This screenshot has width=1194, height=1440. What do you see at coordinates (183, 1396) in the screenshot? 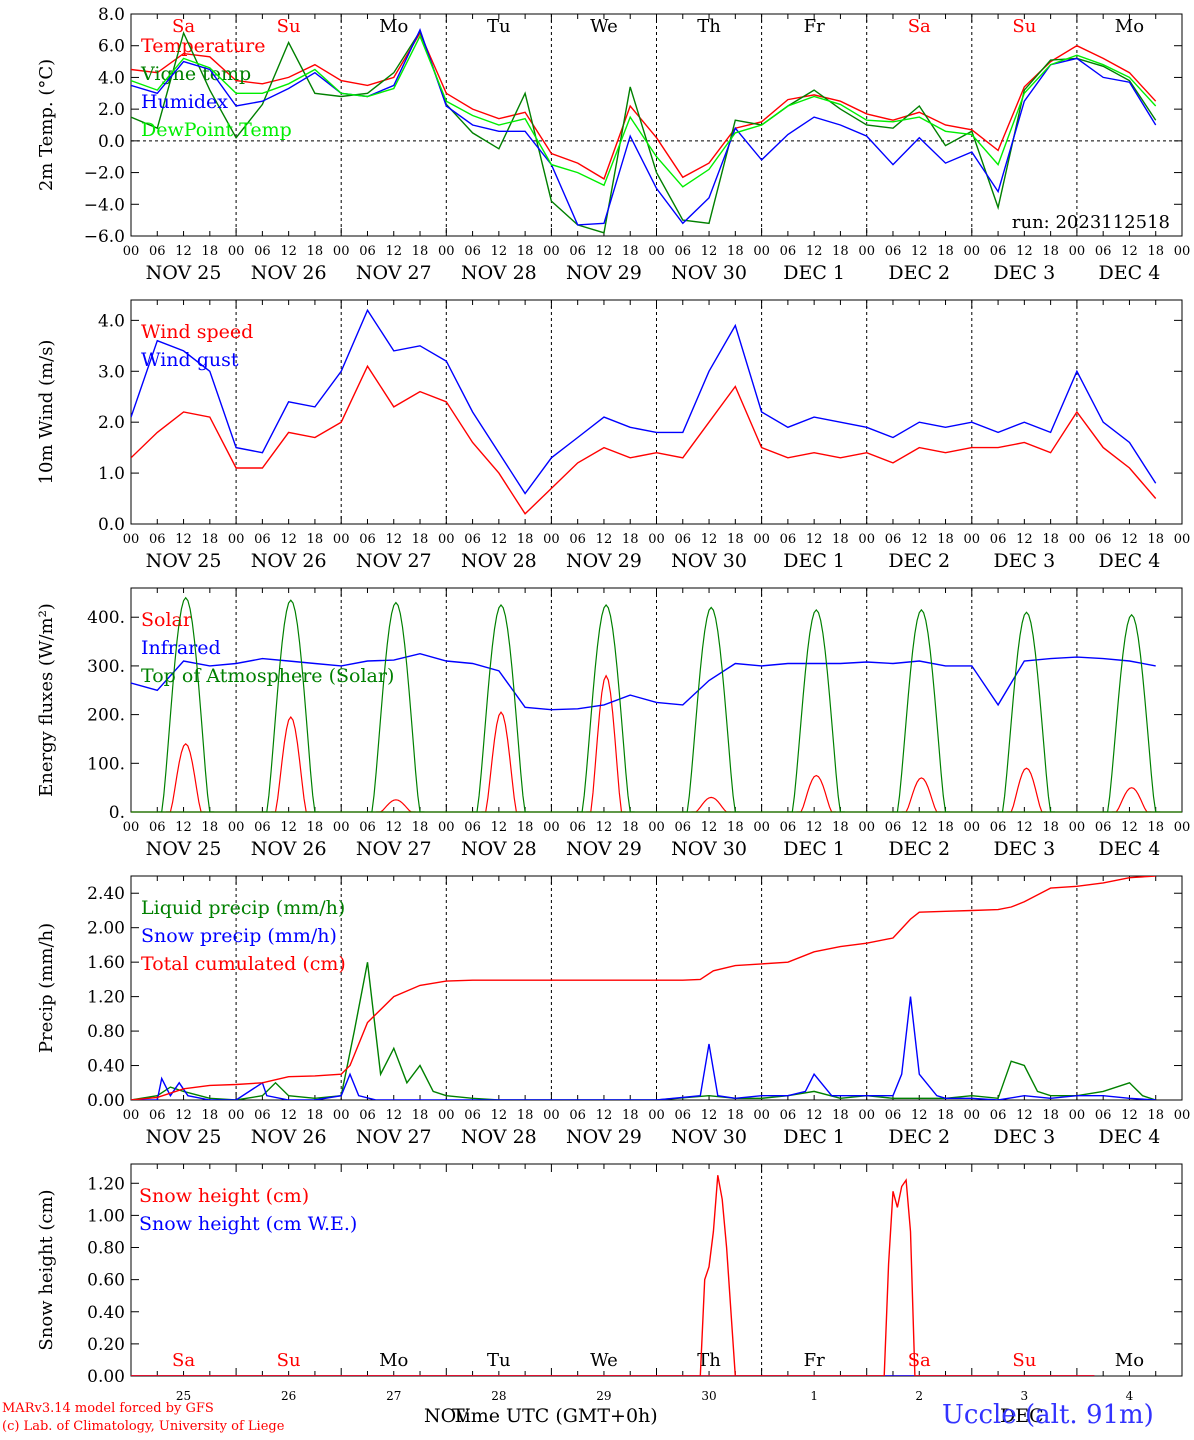
I see `day-number-label: 25` at bounding box center [183, 1396].